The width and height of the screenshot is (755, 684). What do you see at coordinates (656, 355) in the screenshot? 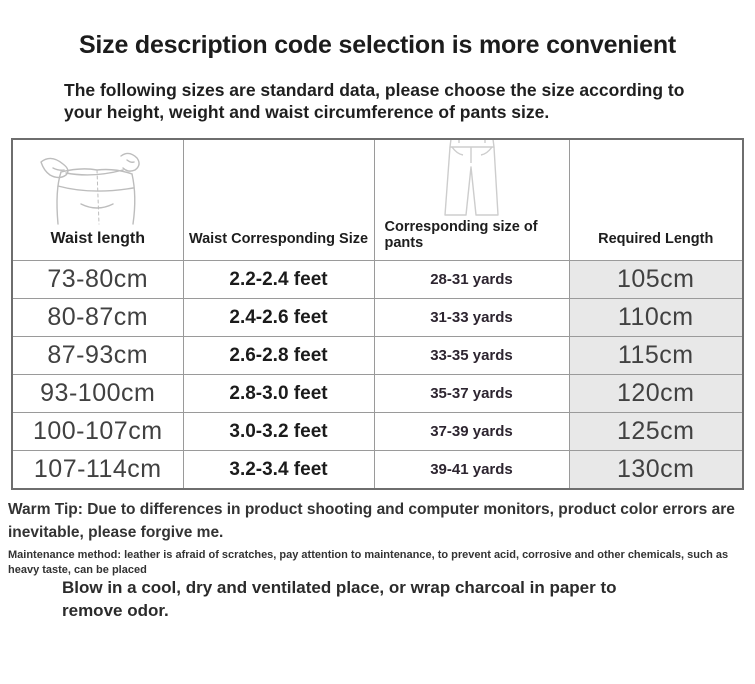
I see `required-length-cell: 115cm` at bounding box center [656, 355].